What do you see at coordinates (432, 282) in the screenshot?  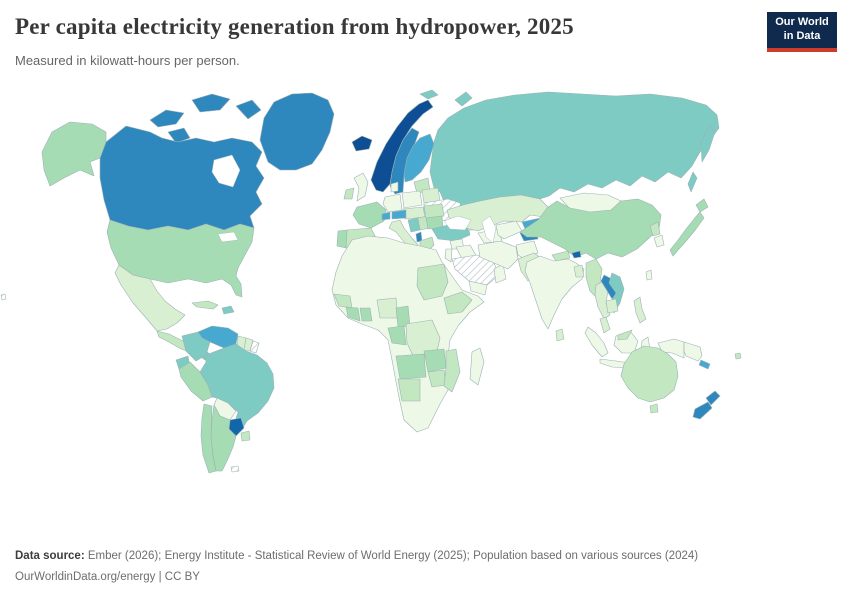 I see `region-sudan` at bounding box center [432, 282].